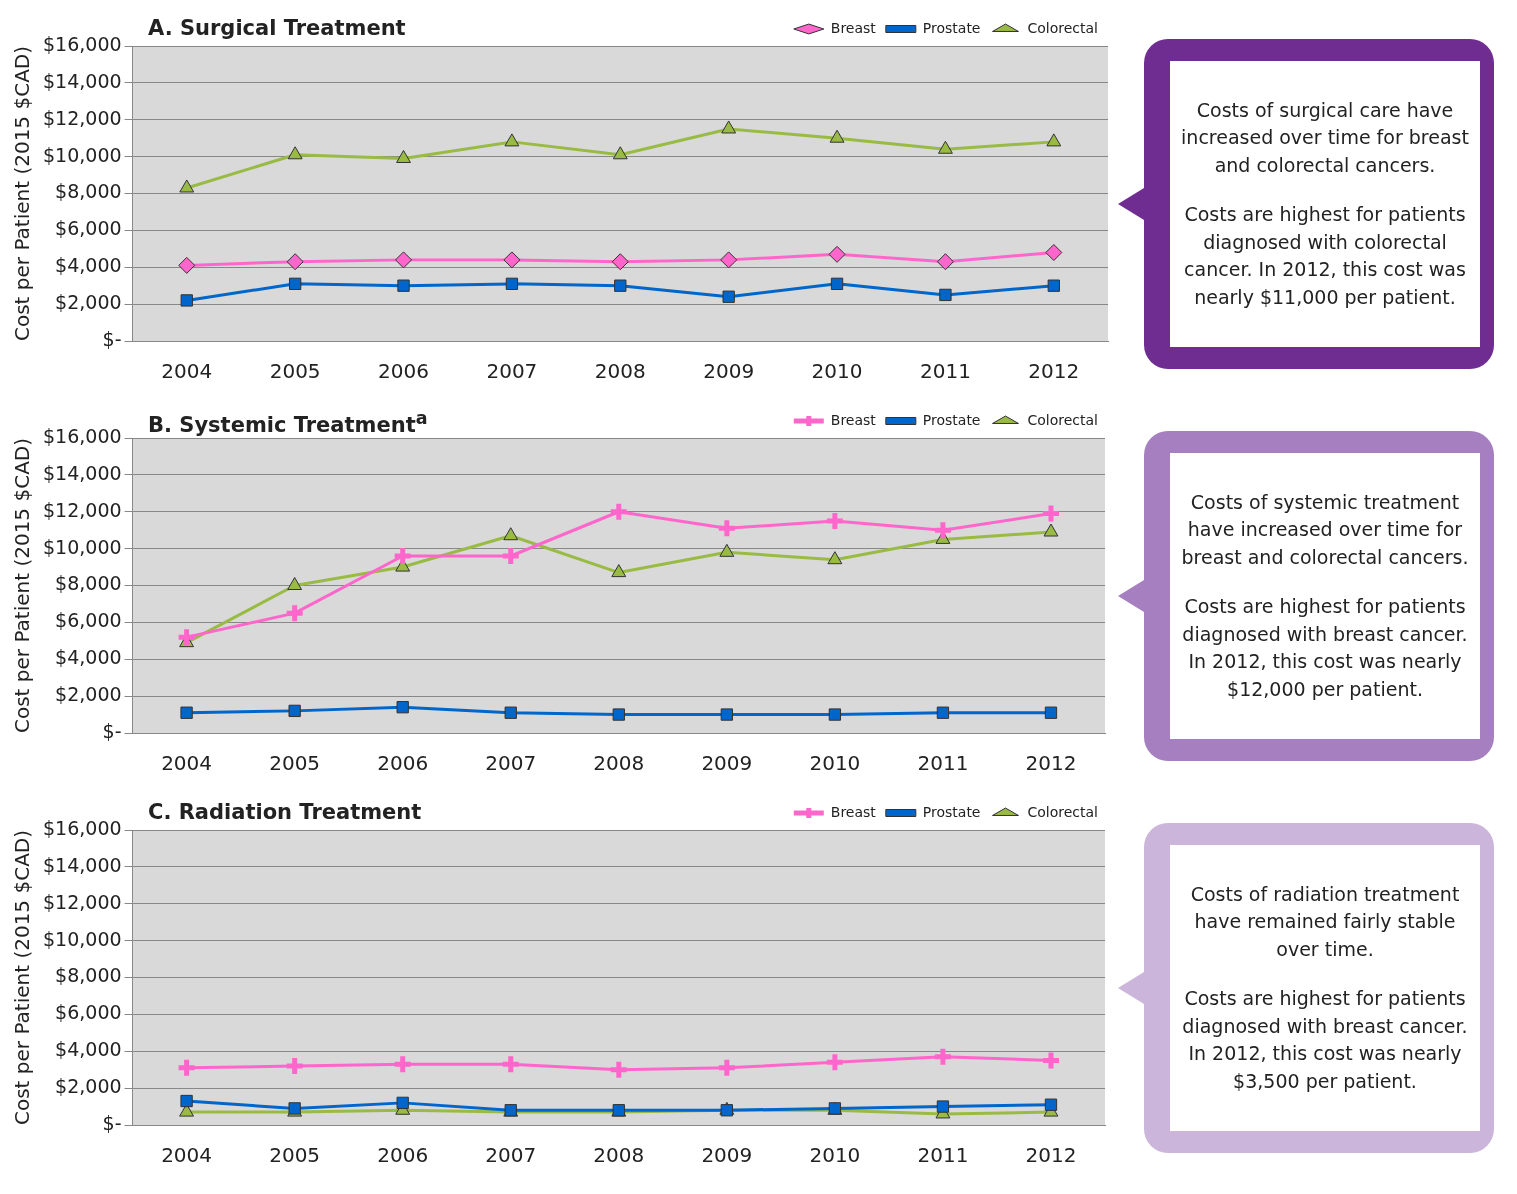 Image resolution: width=1517 pixels, height=1194 pixels. I want to click on text: Costs are highest for patients diagnosed with colorectal cancer. In 2012, this cost was nearly $11,000 per patient., so click(1325, 256).